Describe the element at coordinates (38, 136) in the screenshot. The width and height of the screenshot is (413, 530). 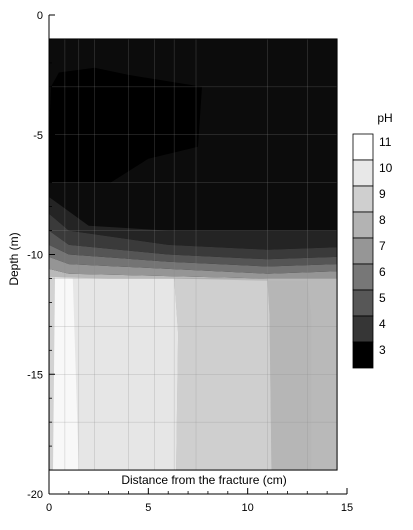
I see `y-tick-label: -5` at that location.